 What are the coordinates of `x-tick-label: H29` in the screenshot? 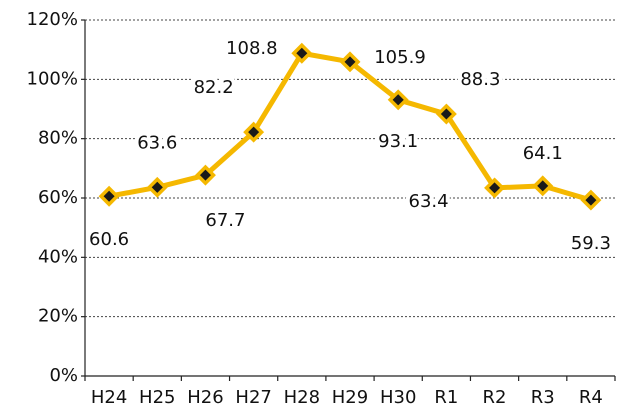 It's located at (350, 397).